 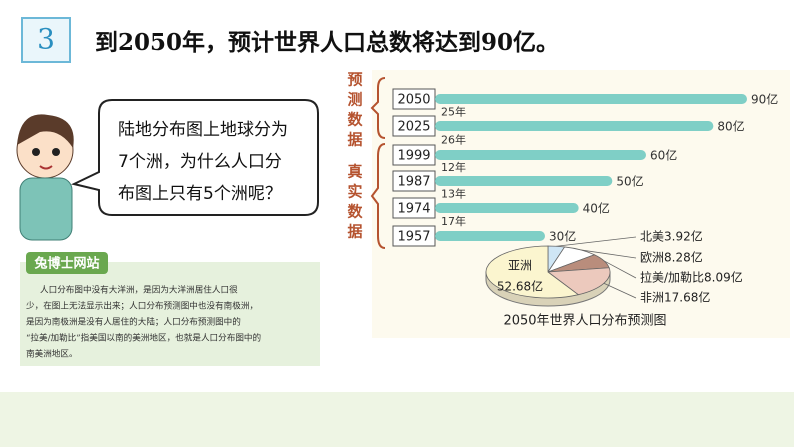 I want to click on slice-label: 北美3.92亿, so click(x=671, y=236).